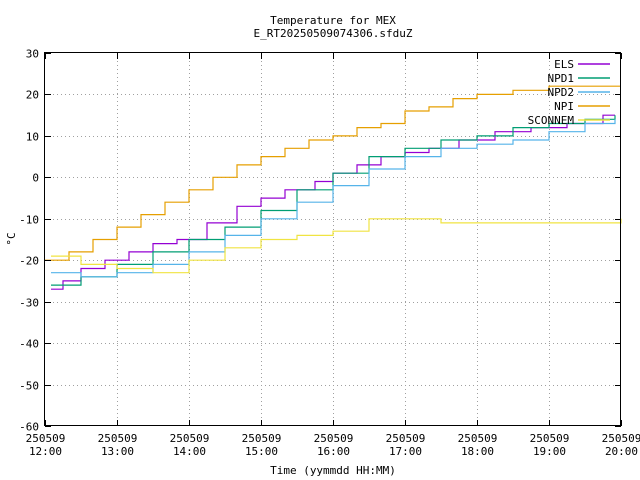  I want to click on x-tick-time-label: 12:00, so click(45, 451).